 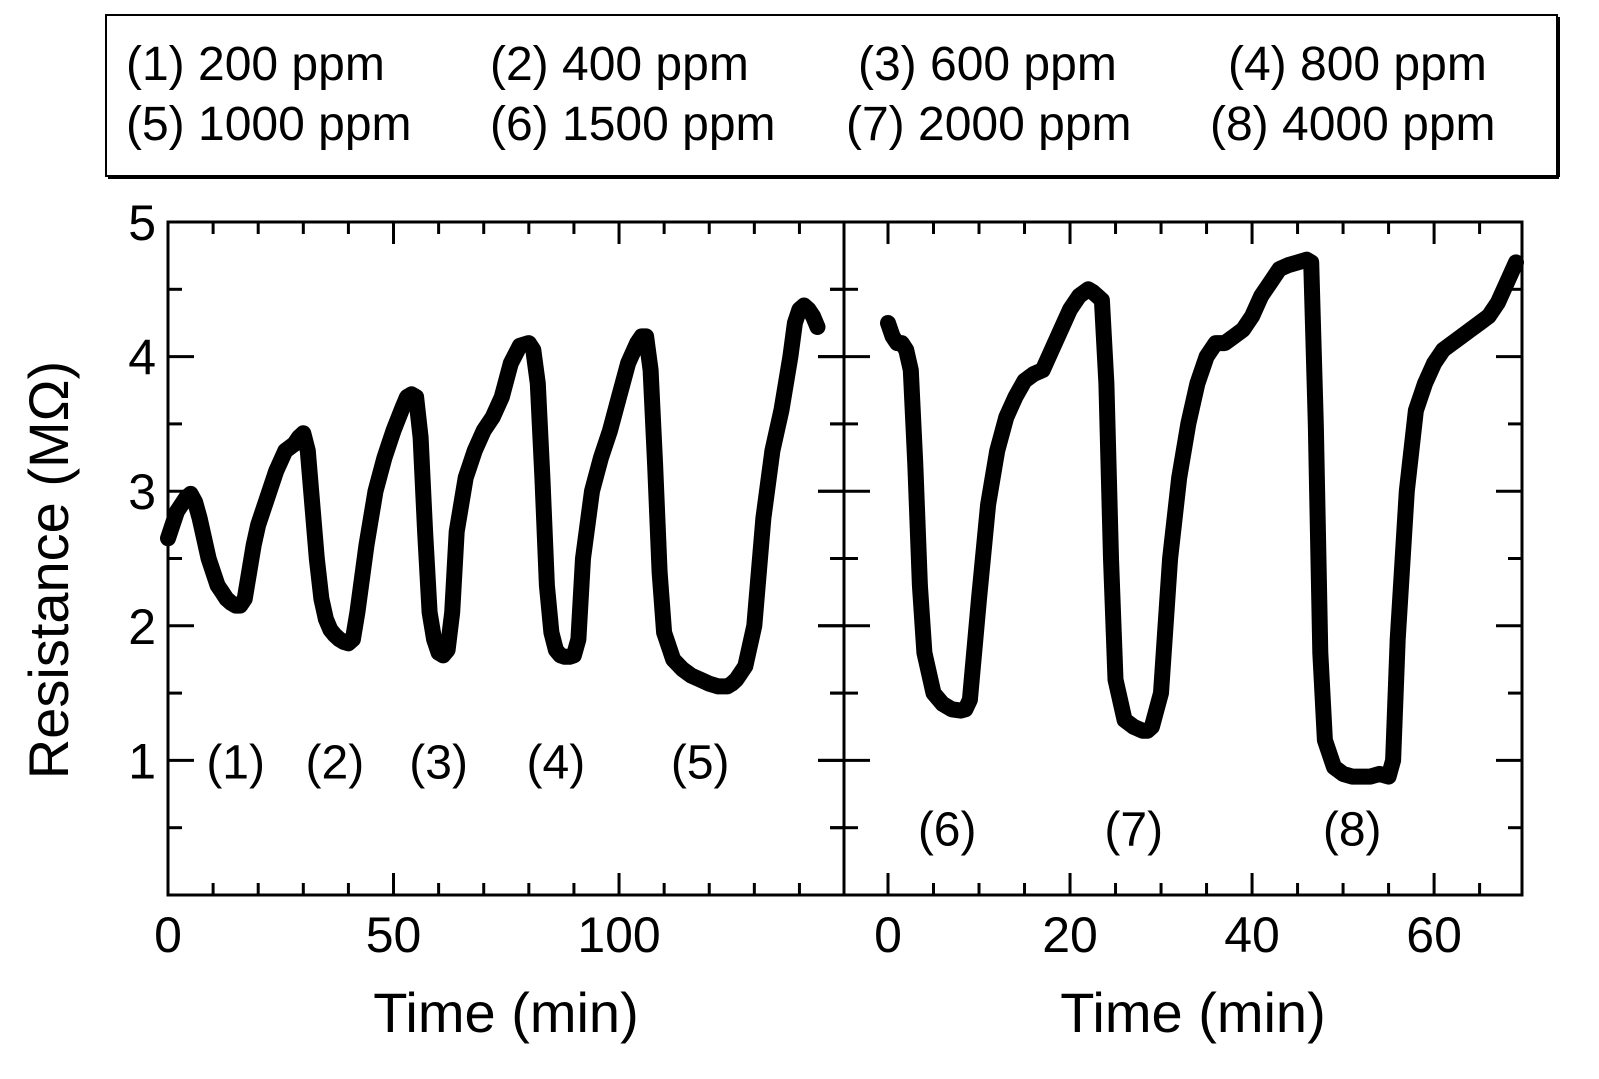 I want to click on x-tick-label: 50, so click(x=394, y=935).